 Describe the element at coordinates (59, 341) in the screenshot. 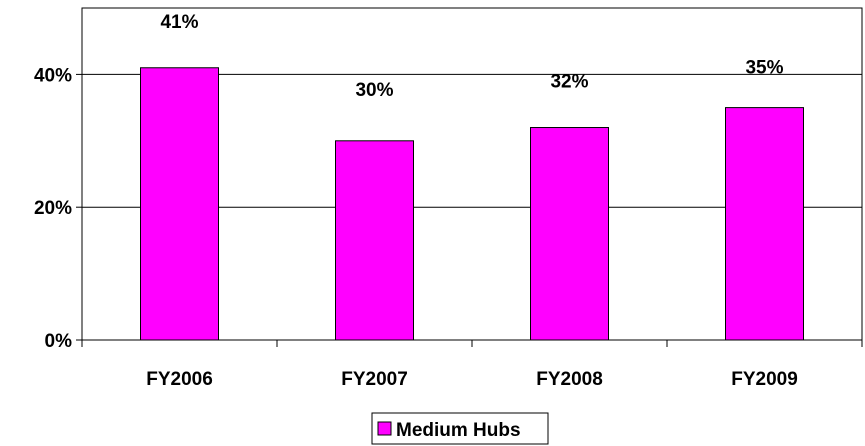

I see `y-tick-label: 0%` at that location.